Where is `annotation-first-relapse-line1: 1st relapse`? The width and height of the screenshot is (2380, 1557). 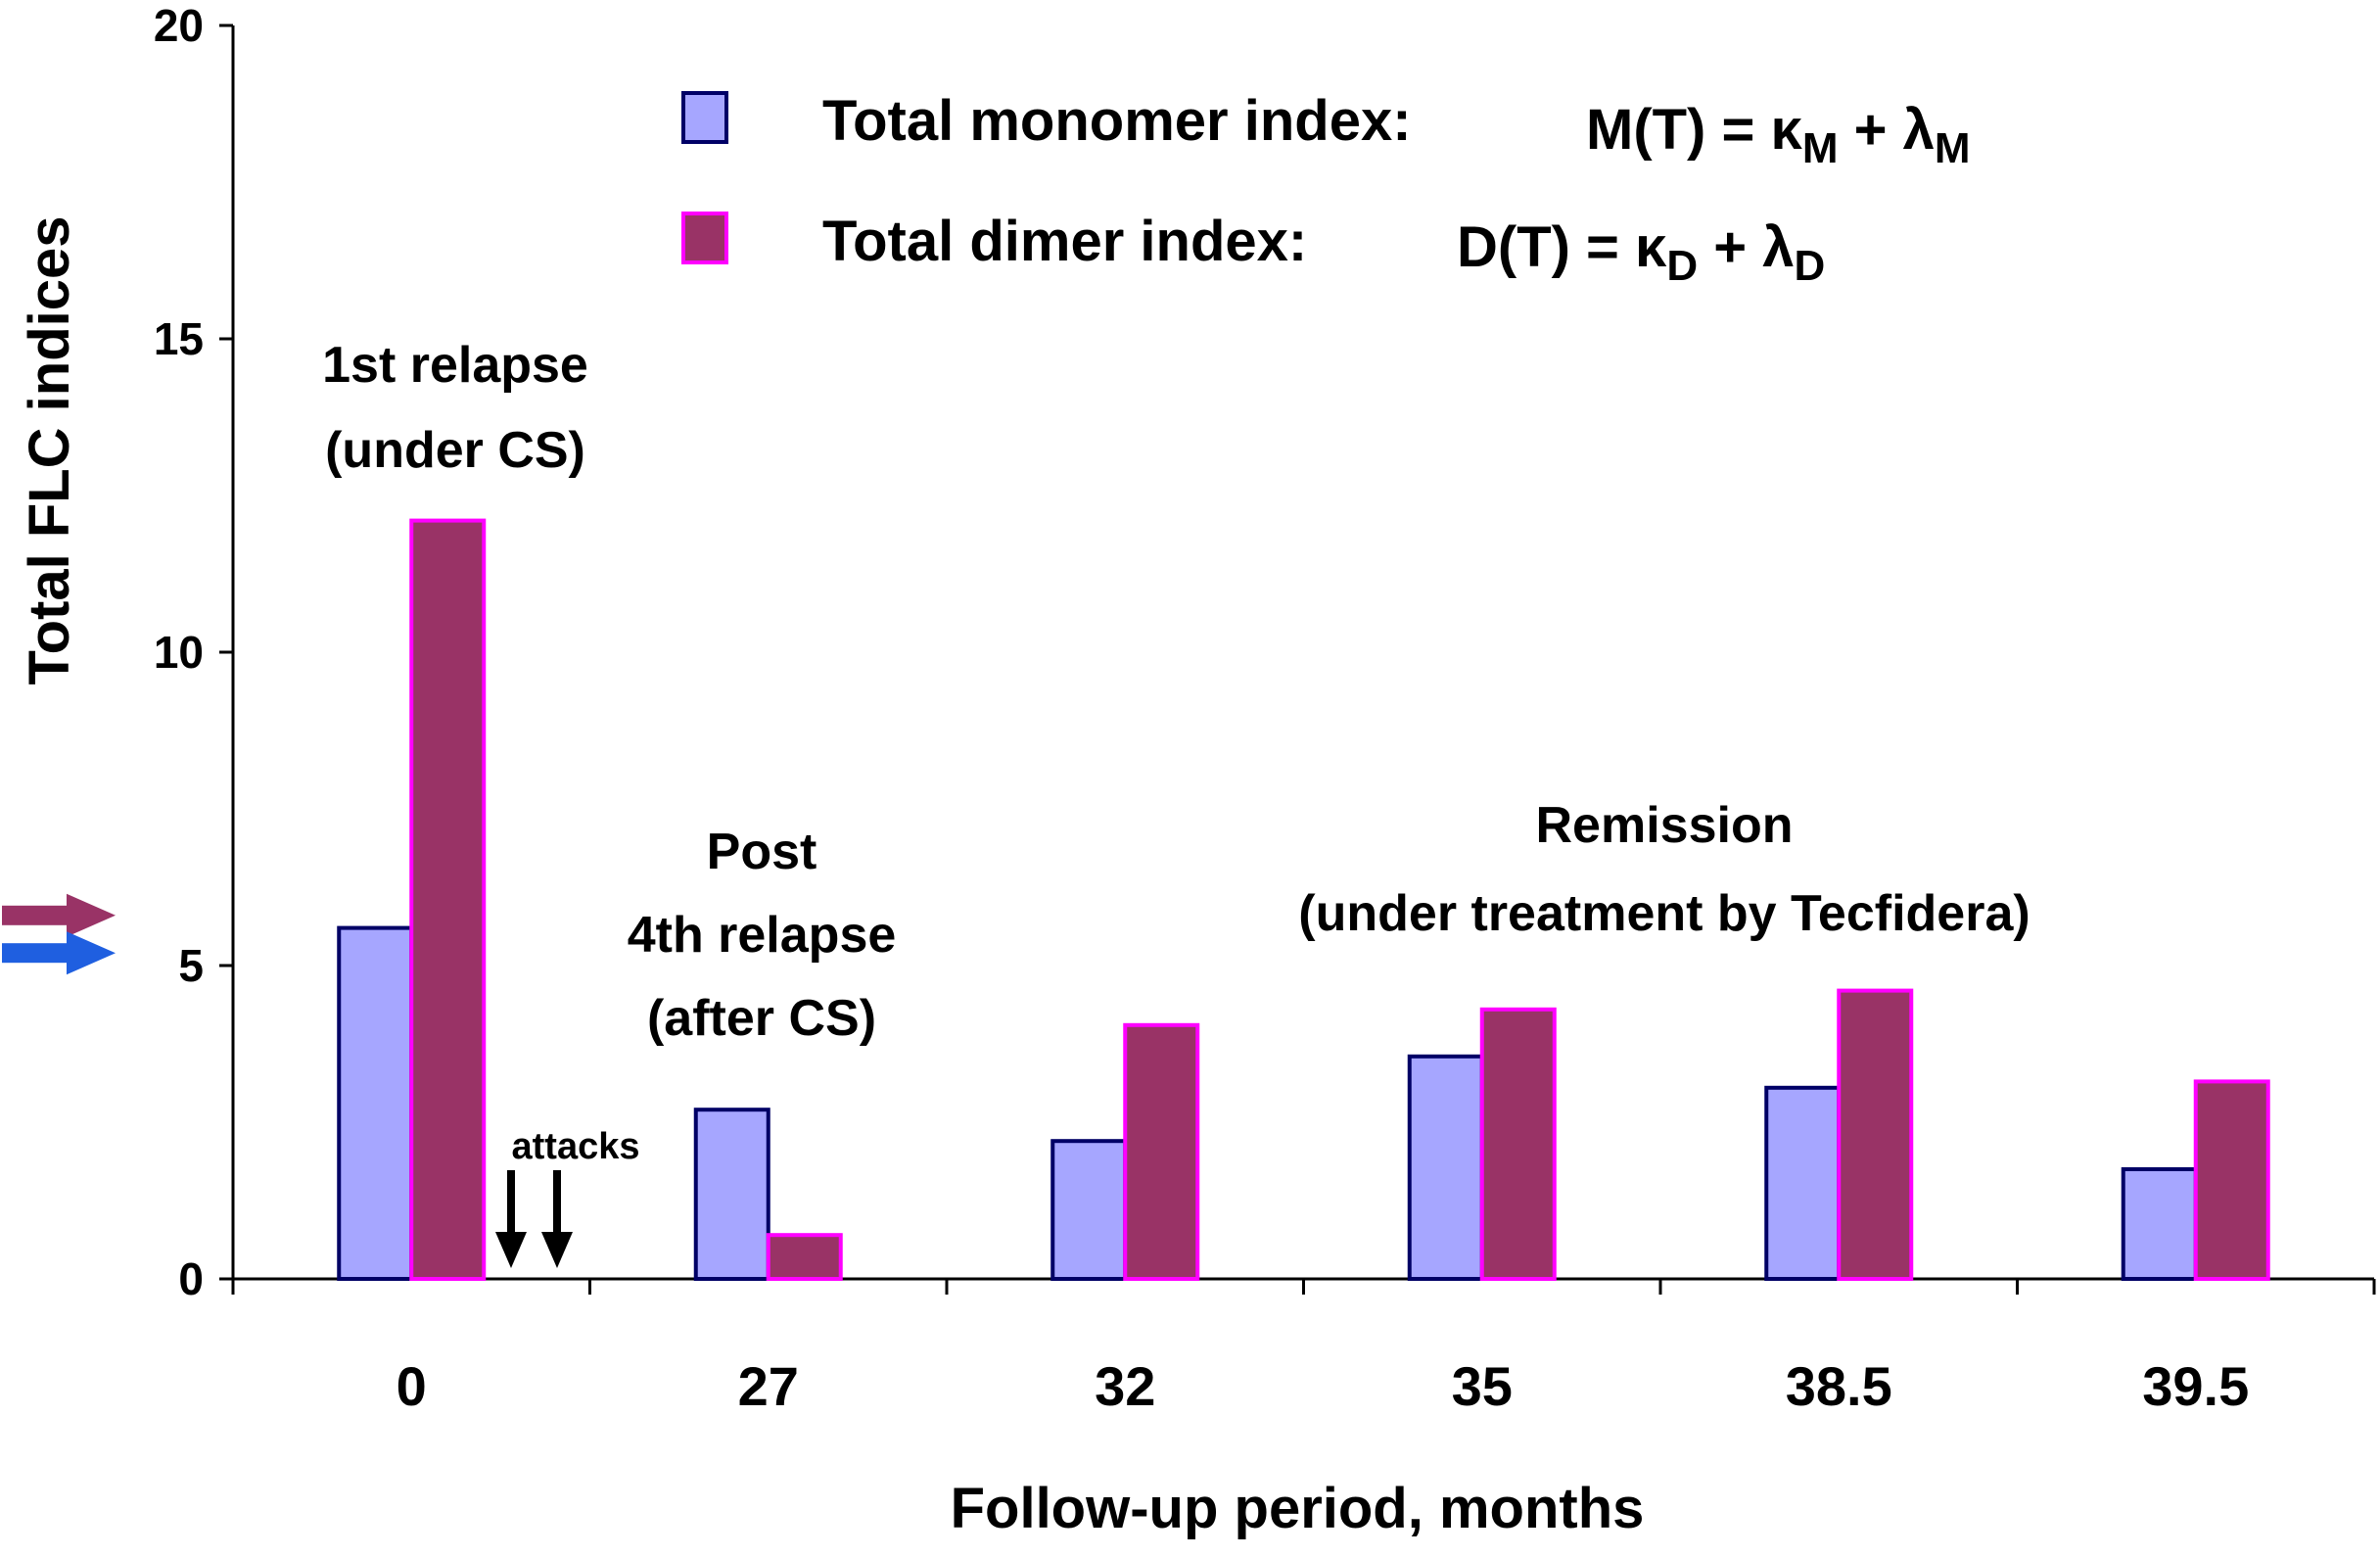
annotation-first-relapse-line1: 1st relapse is located at coordinates (455, 365).